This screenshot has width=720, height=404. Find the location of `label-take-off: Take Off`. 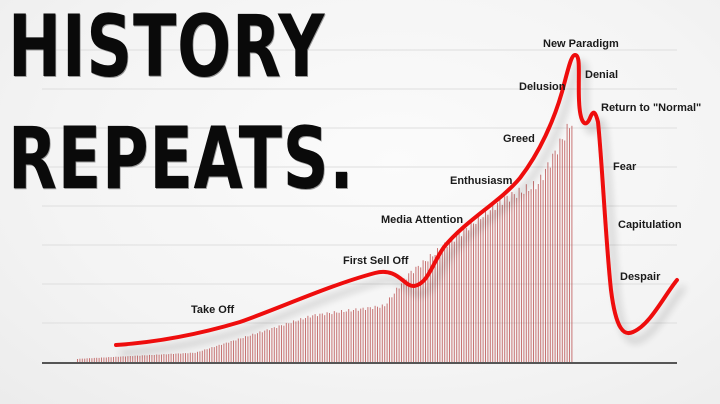

label-take-off: Take Off is located at coordinates (213, 310).